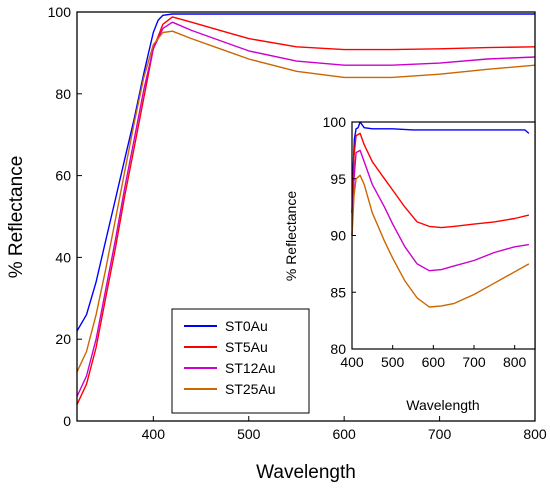 The width and height of the screenshot is (550, 491). I want to click on inset-x-ticks: 400 500 600 700 800, so click(433, 357).